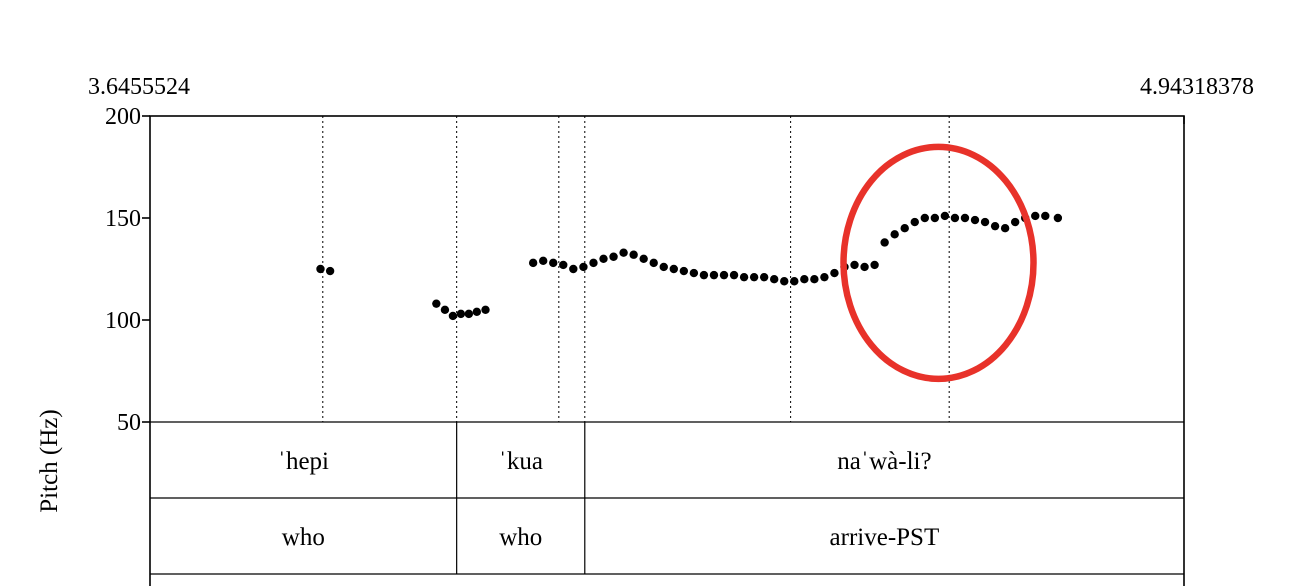 This screenshot has width=1300, height=586. What do you see at coordinates (49, 460) in the screenshot?
I see `y-axis-label: Pitch (Hz)` at bounding box center [49, 460].